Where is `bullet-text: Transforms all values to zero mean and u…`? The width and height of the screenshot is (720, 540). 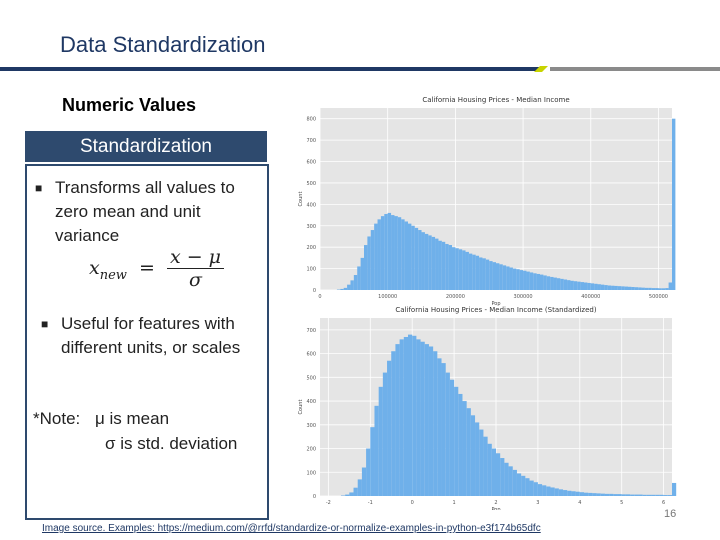 bullet-text: Transforms all values to zero mean and u… is located at coordinates (145, 211).